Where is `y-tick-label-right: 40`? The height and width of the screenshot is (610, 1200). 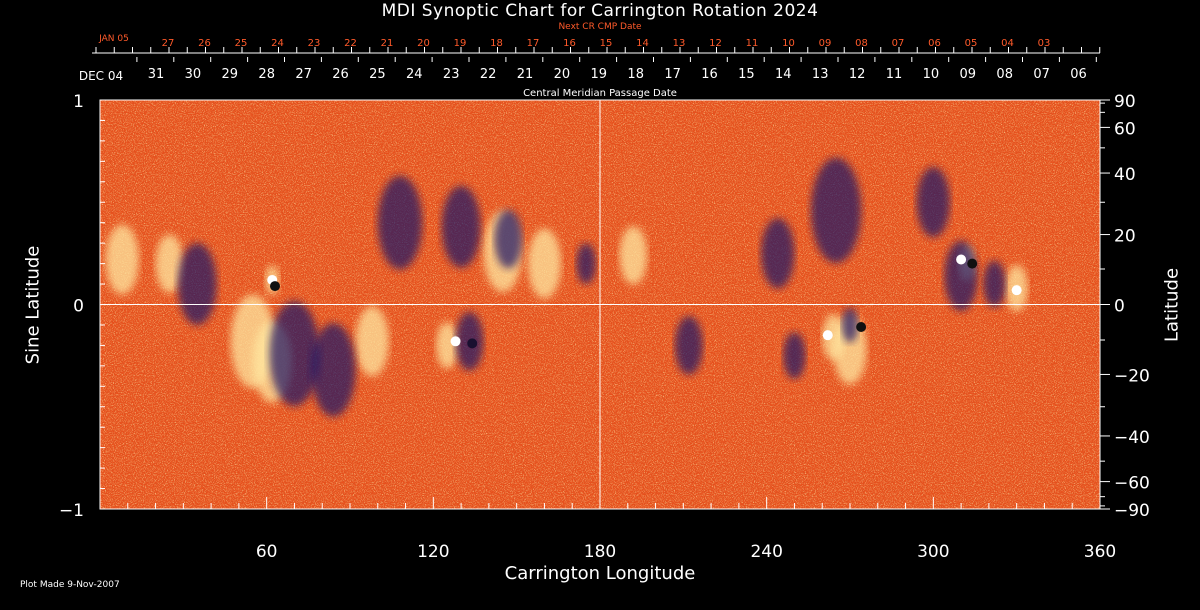
y-tick-label-right: 40 is located at coordinates (1125, 175).